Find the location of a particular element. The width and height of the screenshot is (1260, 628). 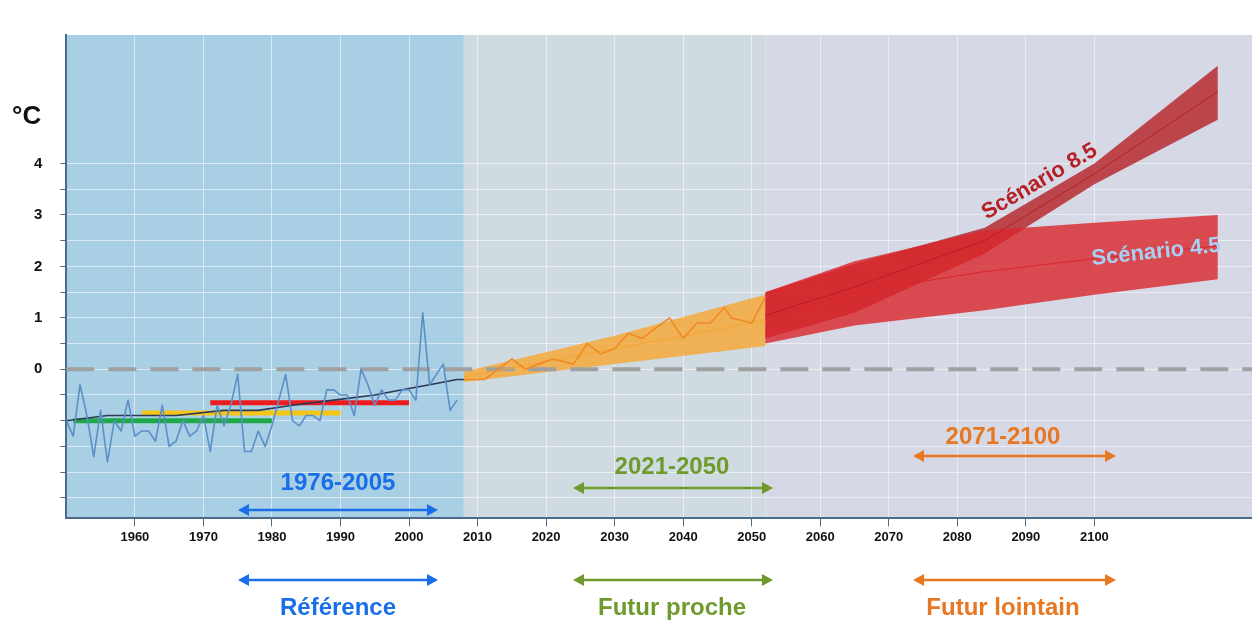

y-tick-label: 4 is located at coordinates (38, 162).